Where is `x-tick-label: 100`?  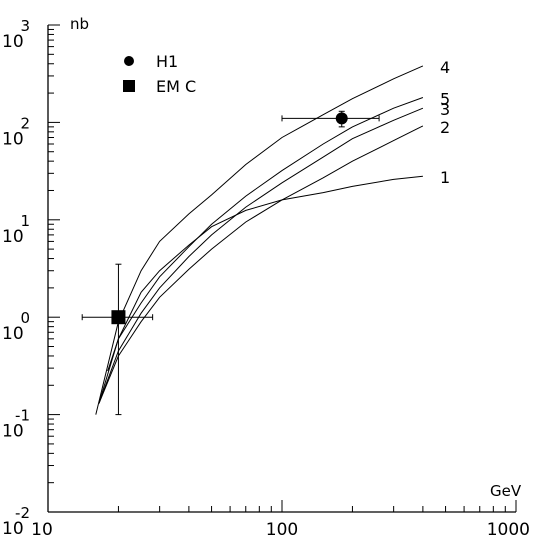 x-tick-label: 100 is located at coordinates (282, 530).